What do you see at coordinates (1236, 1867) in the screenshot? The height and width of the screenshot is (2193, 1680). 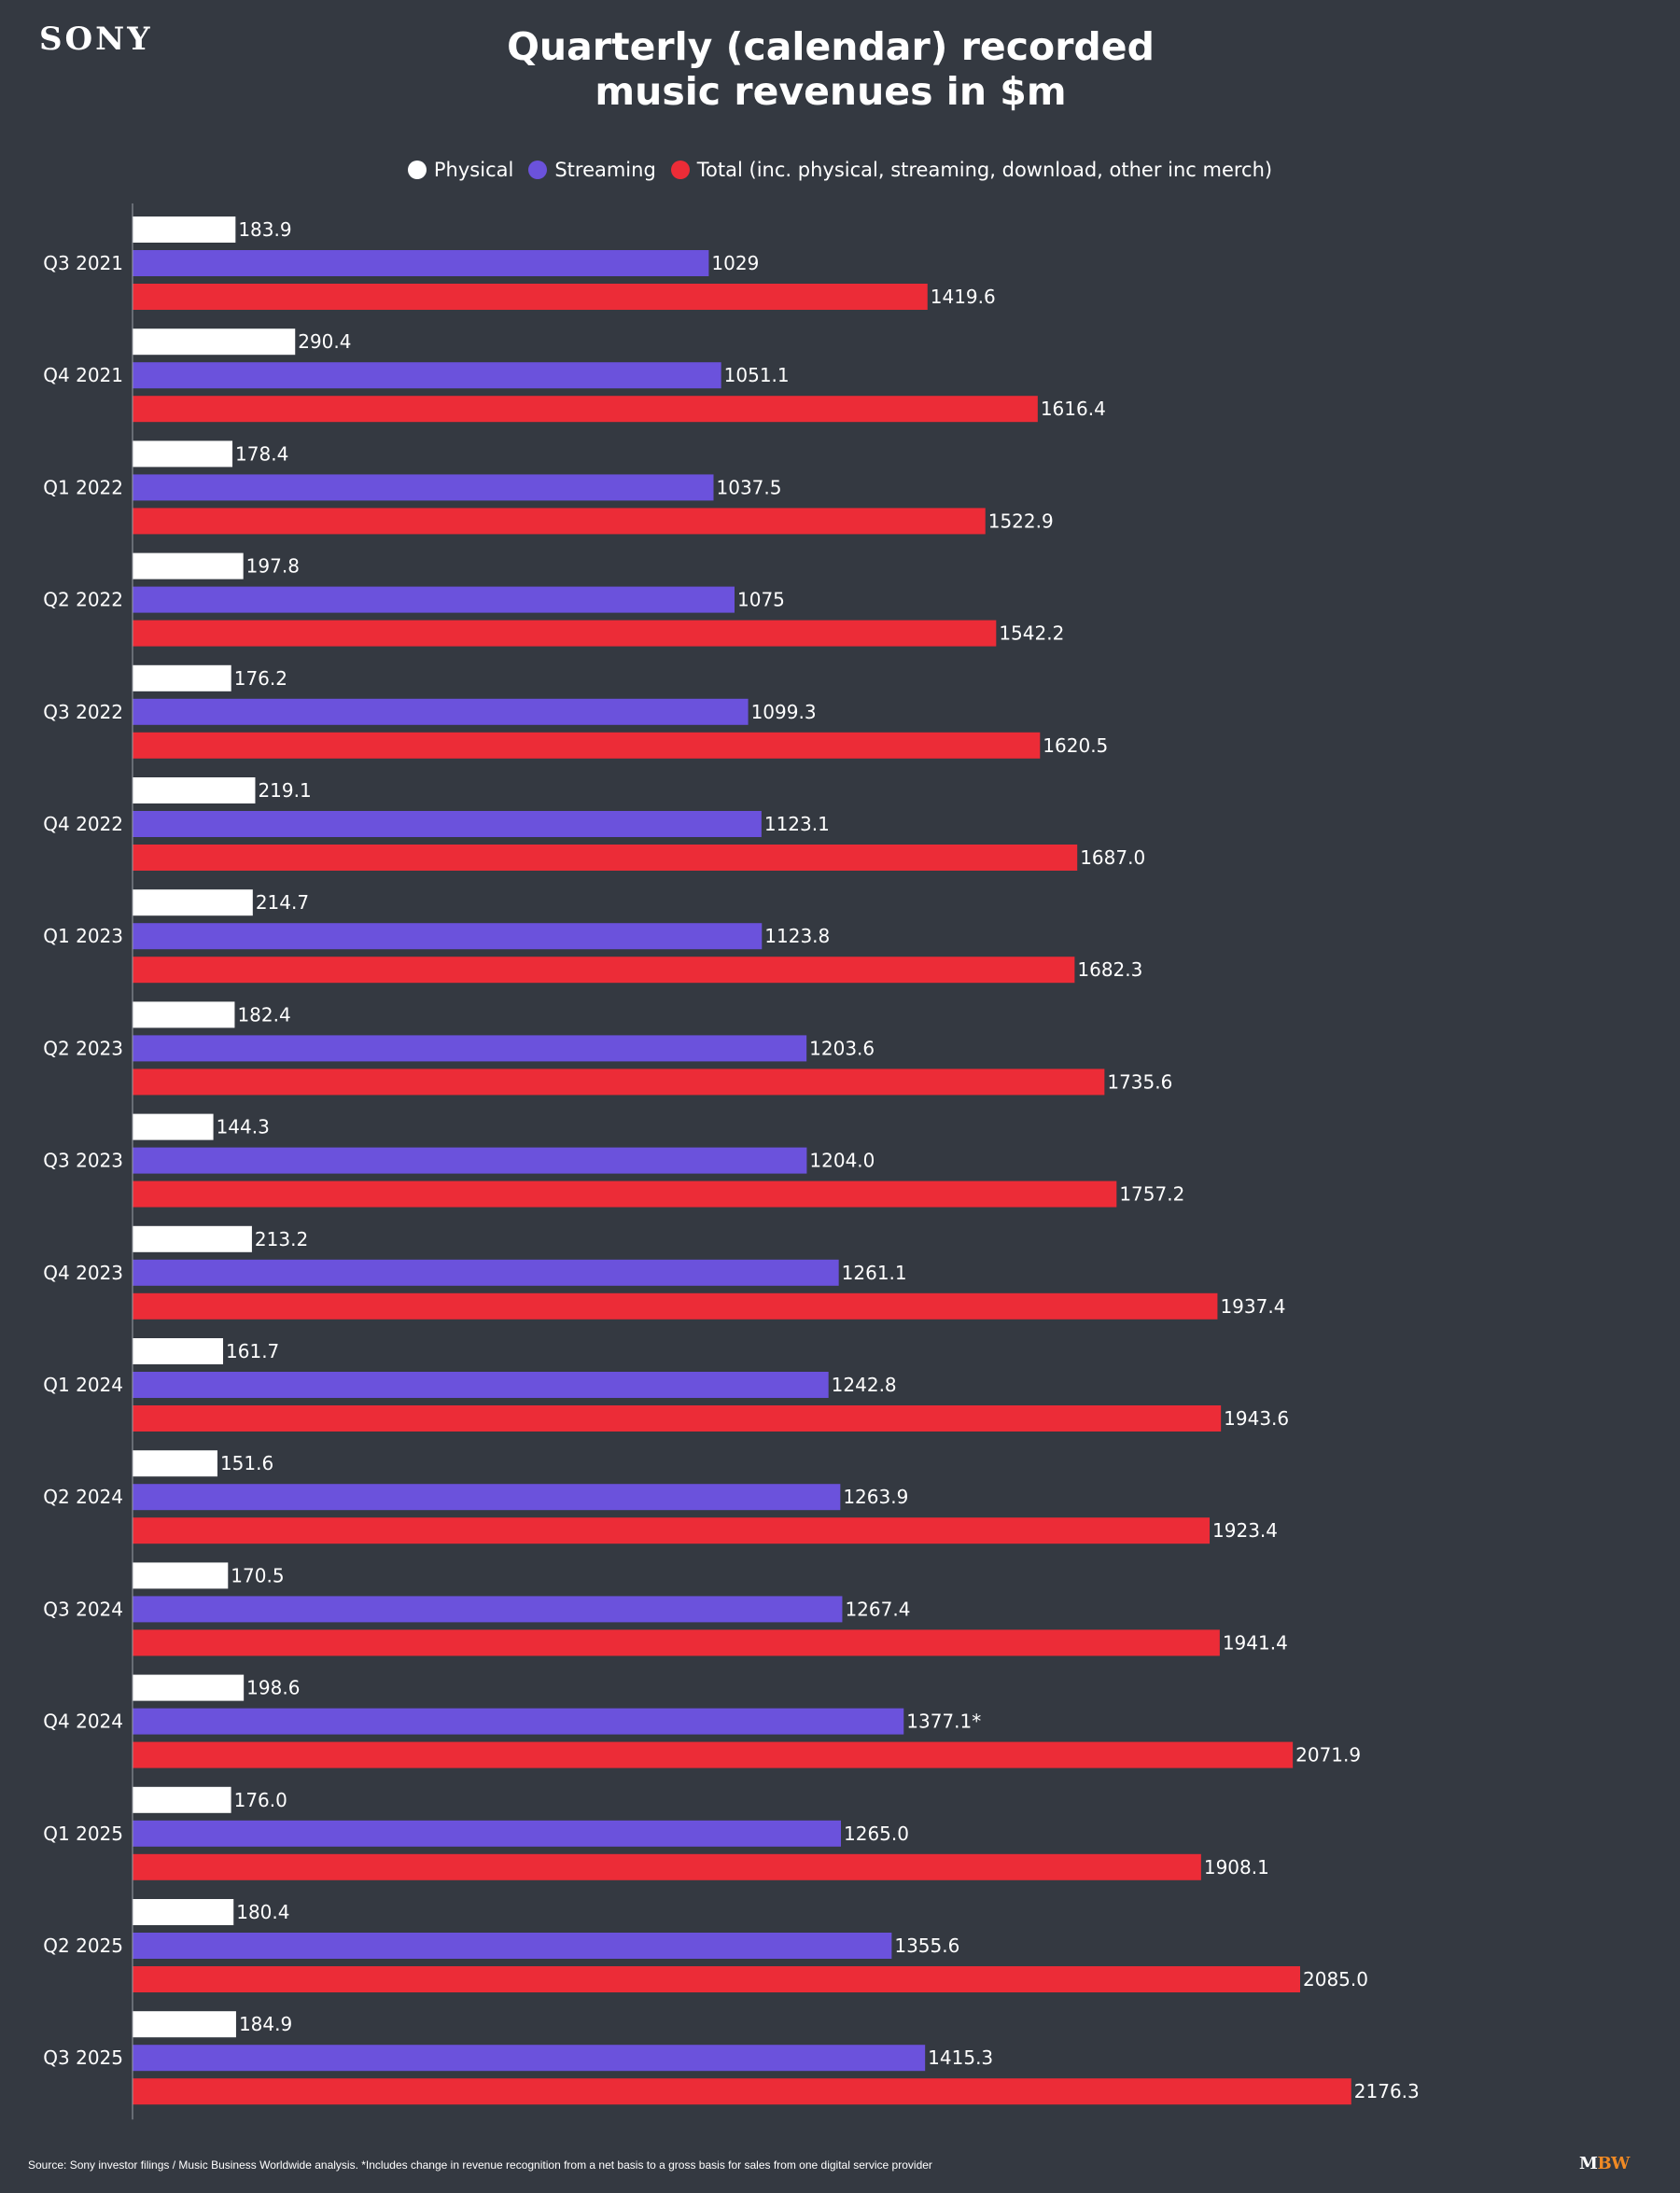 I see `data-label-total: 1908.1` at bounding box center [1236, 1867].